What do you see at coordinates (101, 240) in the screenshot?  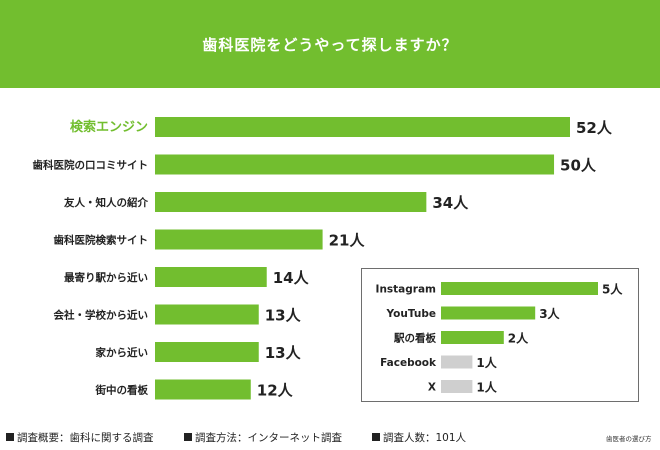 I see `category-label: 歯科医院検索サイト` at bounding box center [101, 240].